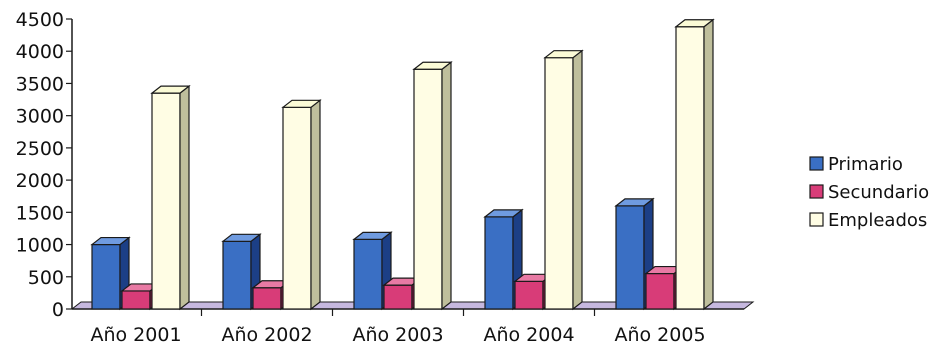 The image size is (951, 348). Describe the element at coordinates (397, 335) in the screenshot. I see `x-tick-label: Año 2003` at that location.